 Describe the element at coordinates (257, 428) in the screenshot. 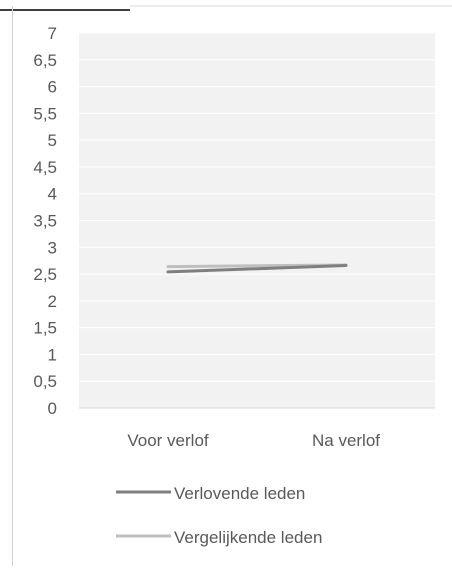

I see `x-axis: Voor verlof Na verlof` at that location.